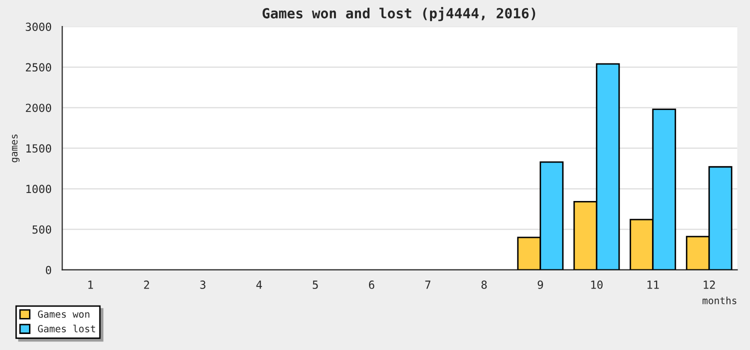  I want to click on chart-title: Games won and lost (pj4444, 2016), so click(399, 14).